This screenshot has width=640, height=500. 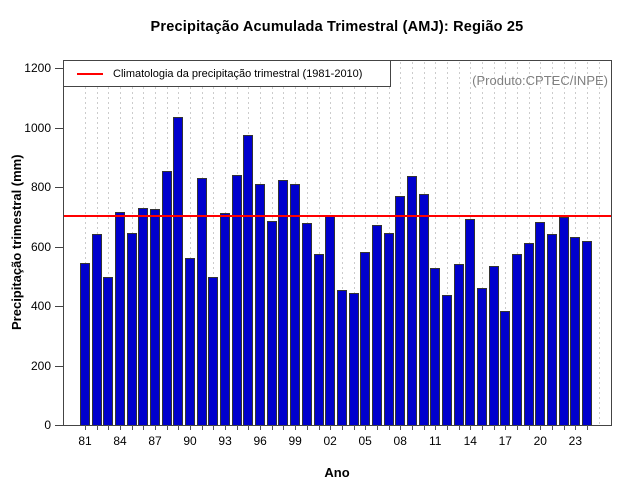 What do you see at coordinates (470, 441) in the screenshot?
I see `x-tick-label: 14` at bounding box center [470, 441].